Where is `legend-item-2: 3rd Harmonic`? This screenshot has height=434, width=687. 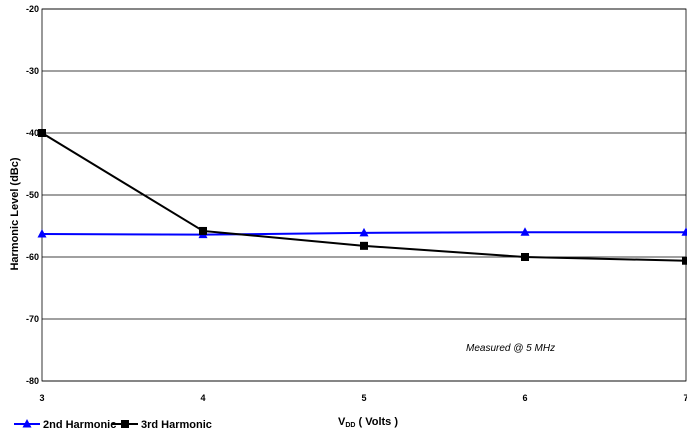
legend-item-2: 3rd Harmonic is located at coordinates (162, 425).